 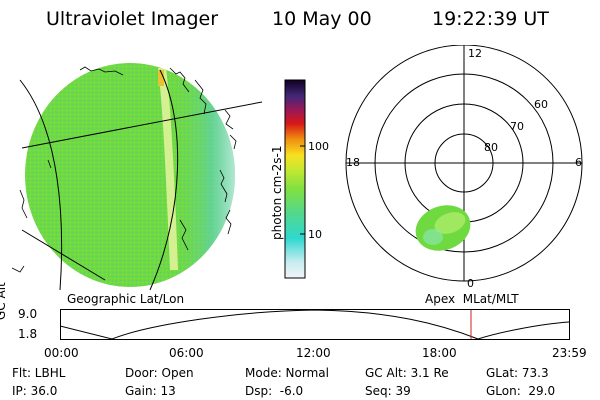 I want to click on mlt-label-12: 12, so click(x=475, y=53).